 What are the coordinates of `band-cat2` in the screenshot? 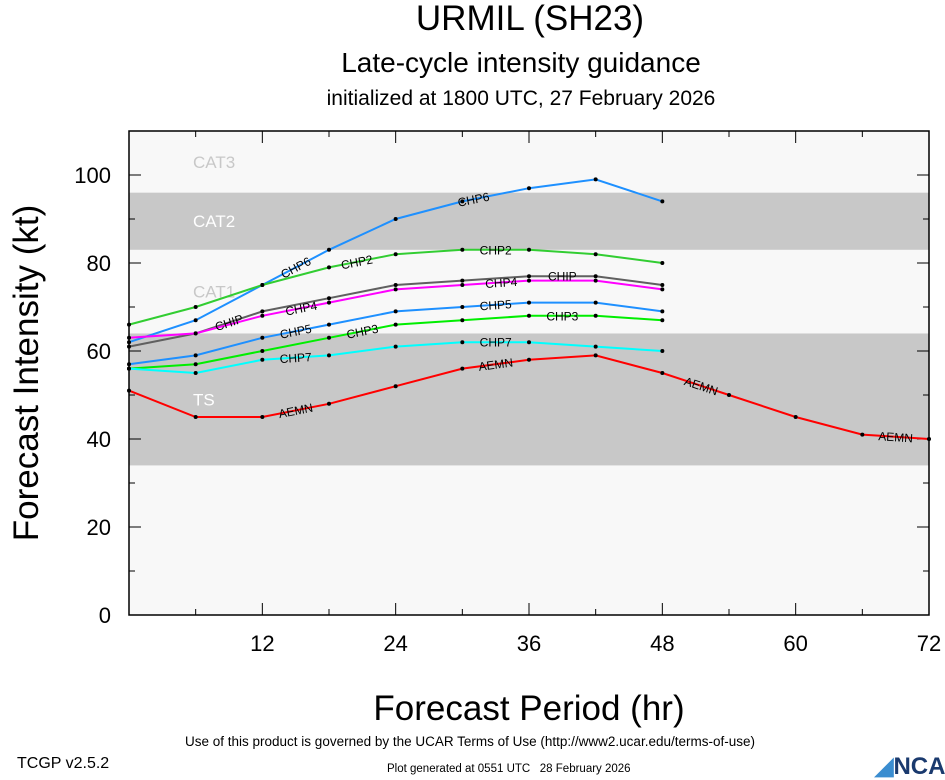 It's located at (529, 221).